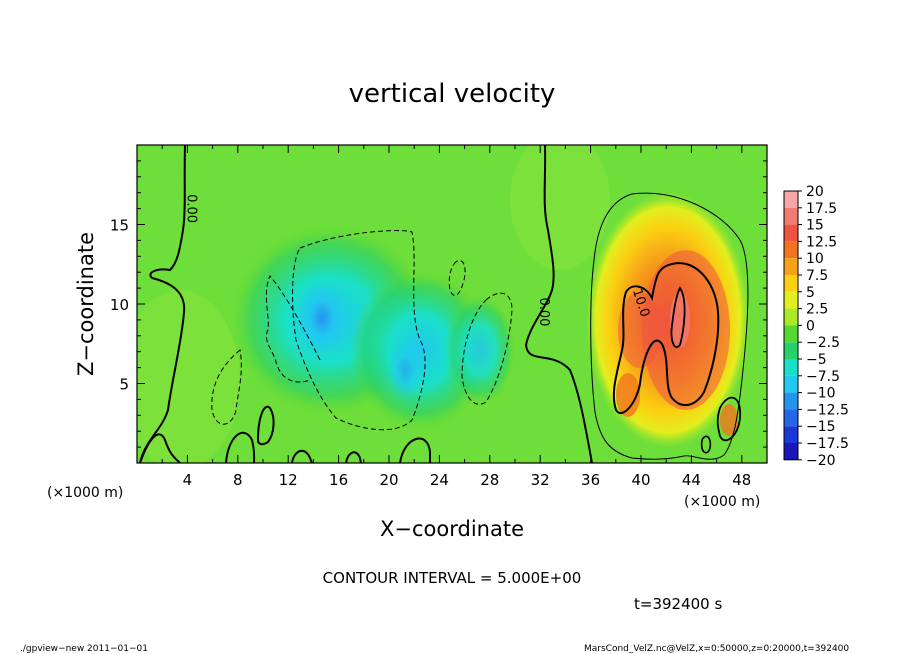 The width and height of the screenshot is (904, 654). Describe the element at coordinates (84, 649) in the screenshot. I see `footer-left: ./gpview−new 2011−01−01` at that location.